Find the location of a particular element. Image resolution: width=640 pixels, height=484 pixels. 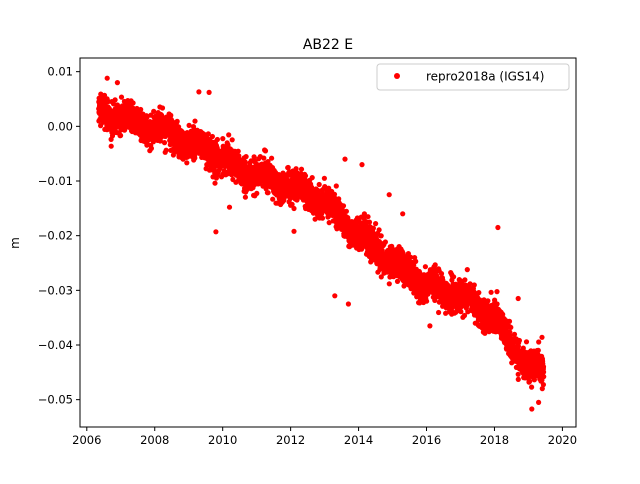

x-tick-label: 2018 is located at coordinates (494, 440).